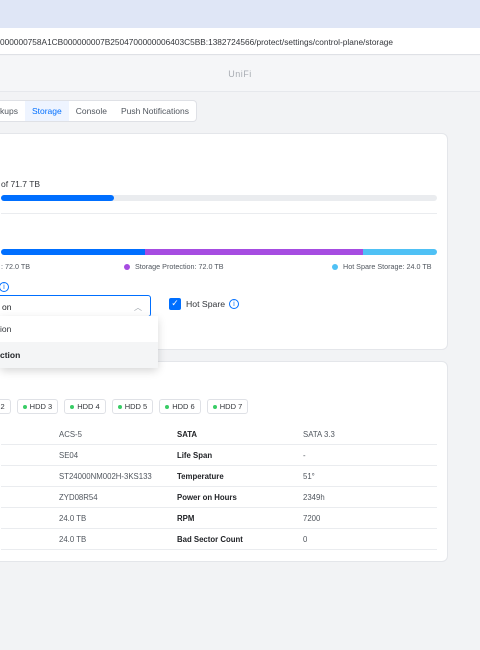 Image resolution: width=480 pixels, height=650 pixels. What do you see at coordinates (309, 476) in the screenshot?
I see `detail-value: 51°` at bounding box center [309, 476].